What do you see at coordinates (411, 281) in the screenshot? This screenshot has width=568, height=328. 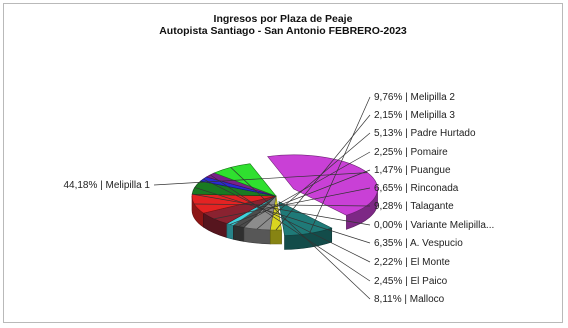 I see `data-label: 2,45% | El Paico` at bounding box center [411, 281].